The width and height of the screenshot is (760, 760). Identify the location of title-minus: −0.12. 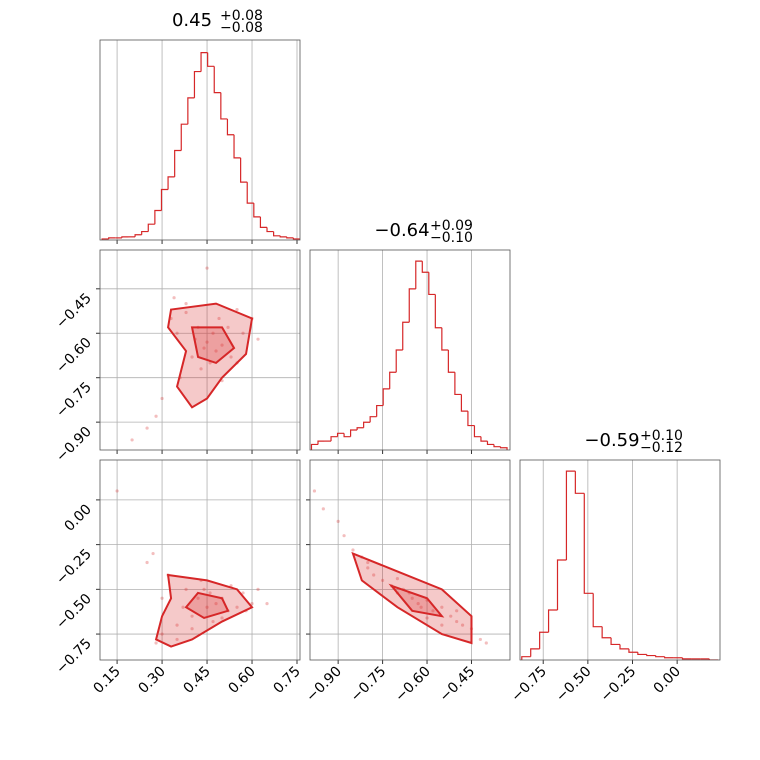
(661, 448).